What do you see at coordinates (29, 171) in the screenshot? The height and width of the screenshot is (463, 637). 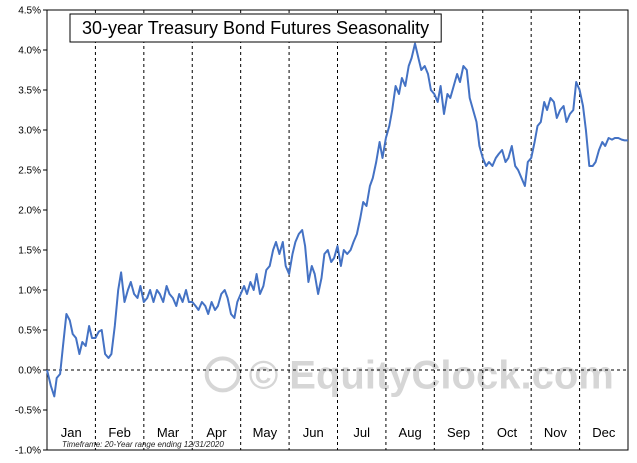 I see `y-tick-label: 2.5%` at bounding box center [29, 171].